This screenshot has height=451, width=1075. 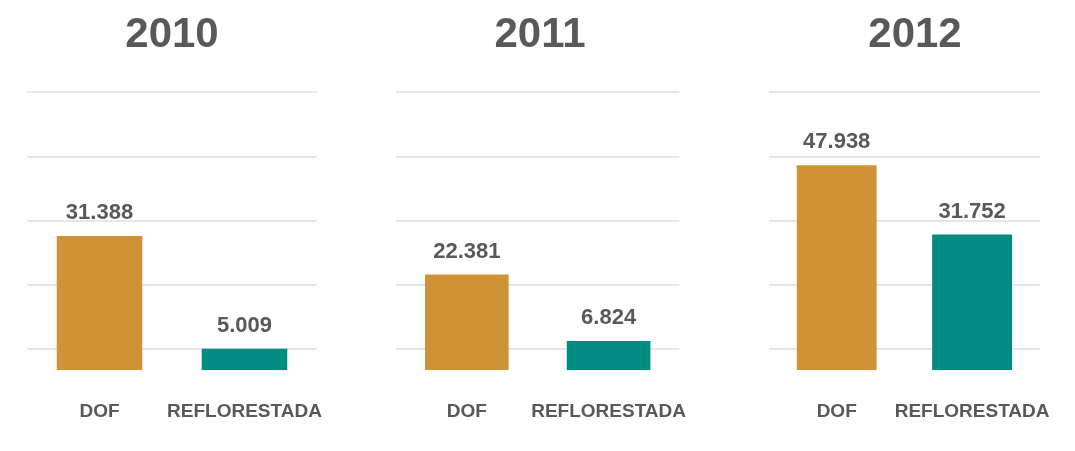 I want to click on data-label: 5.009, so click(x=244, y=324).